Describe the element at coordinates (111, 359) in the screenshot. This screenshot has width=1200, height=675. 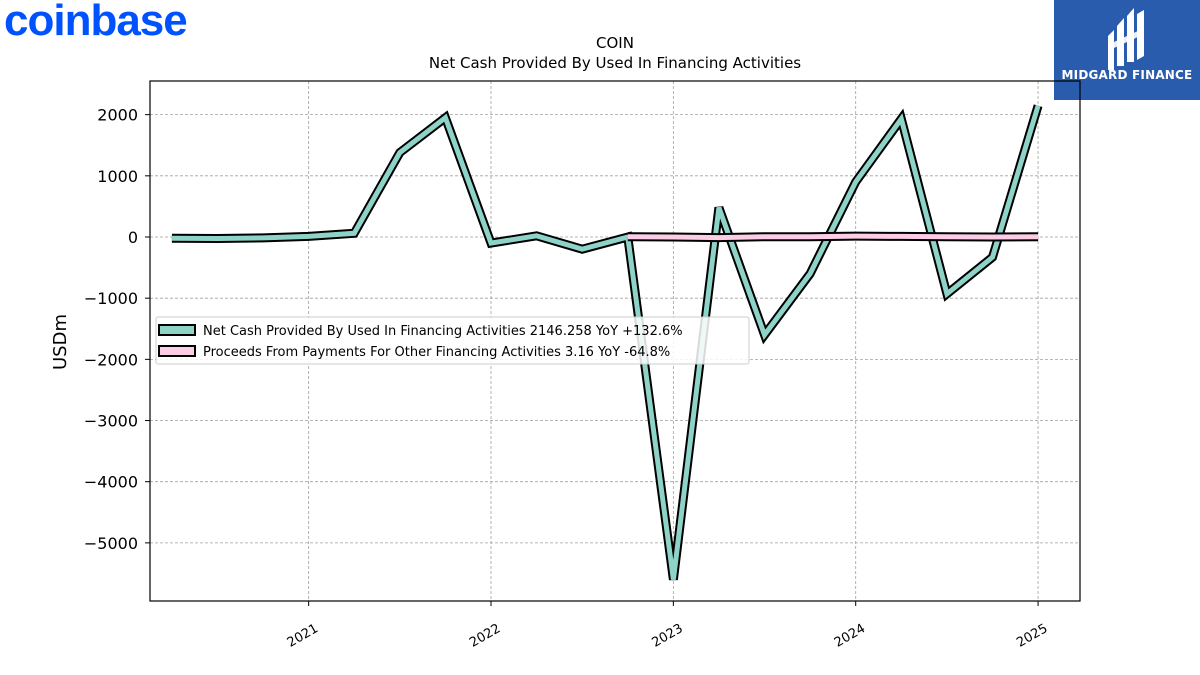
I see `y-tick-label: −2000` at that location.